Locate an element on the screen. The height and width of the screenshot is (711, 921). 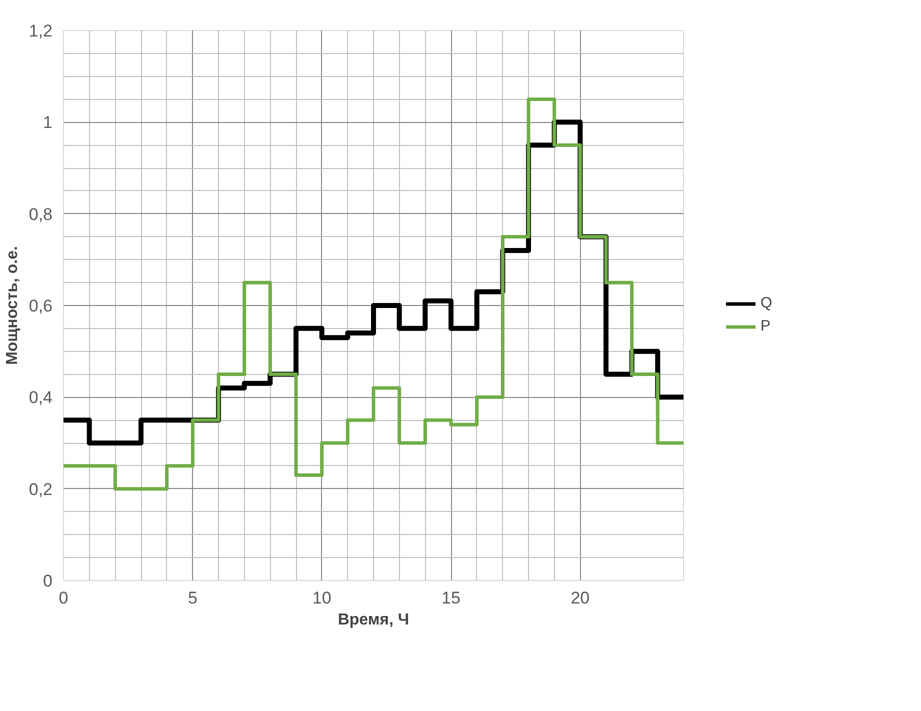
y-tick-label: 0,4 is located at coordinates (40, 398).